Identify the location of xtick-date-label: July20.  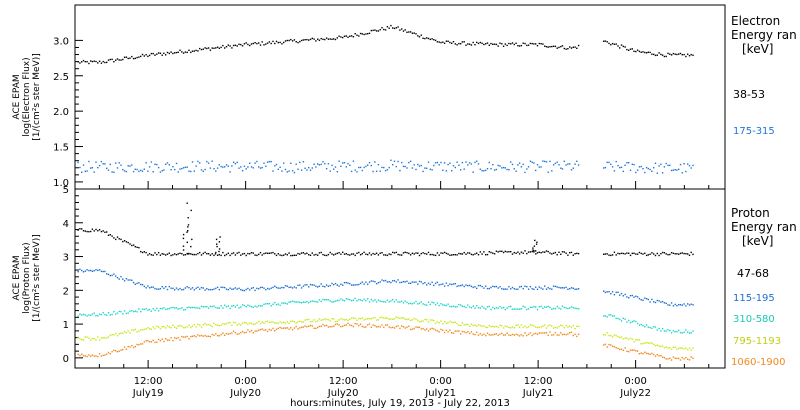
(245, 393).